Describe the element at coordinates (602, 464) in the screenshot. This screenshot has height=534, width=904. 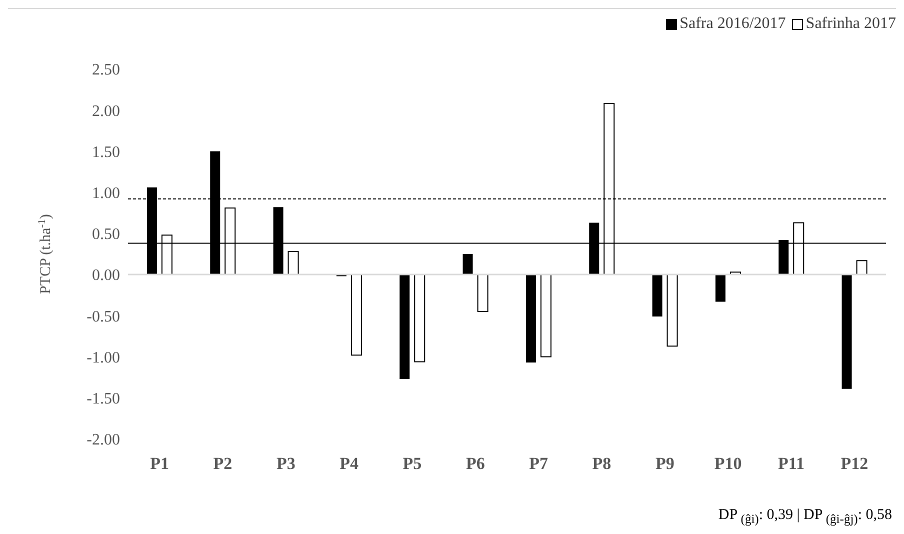
I see `x-tick-label: P8` at that location.